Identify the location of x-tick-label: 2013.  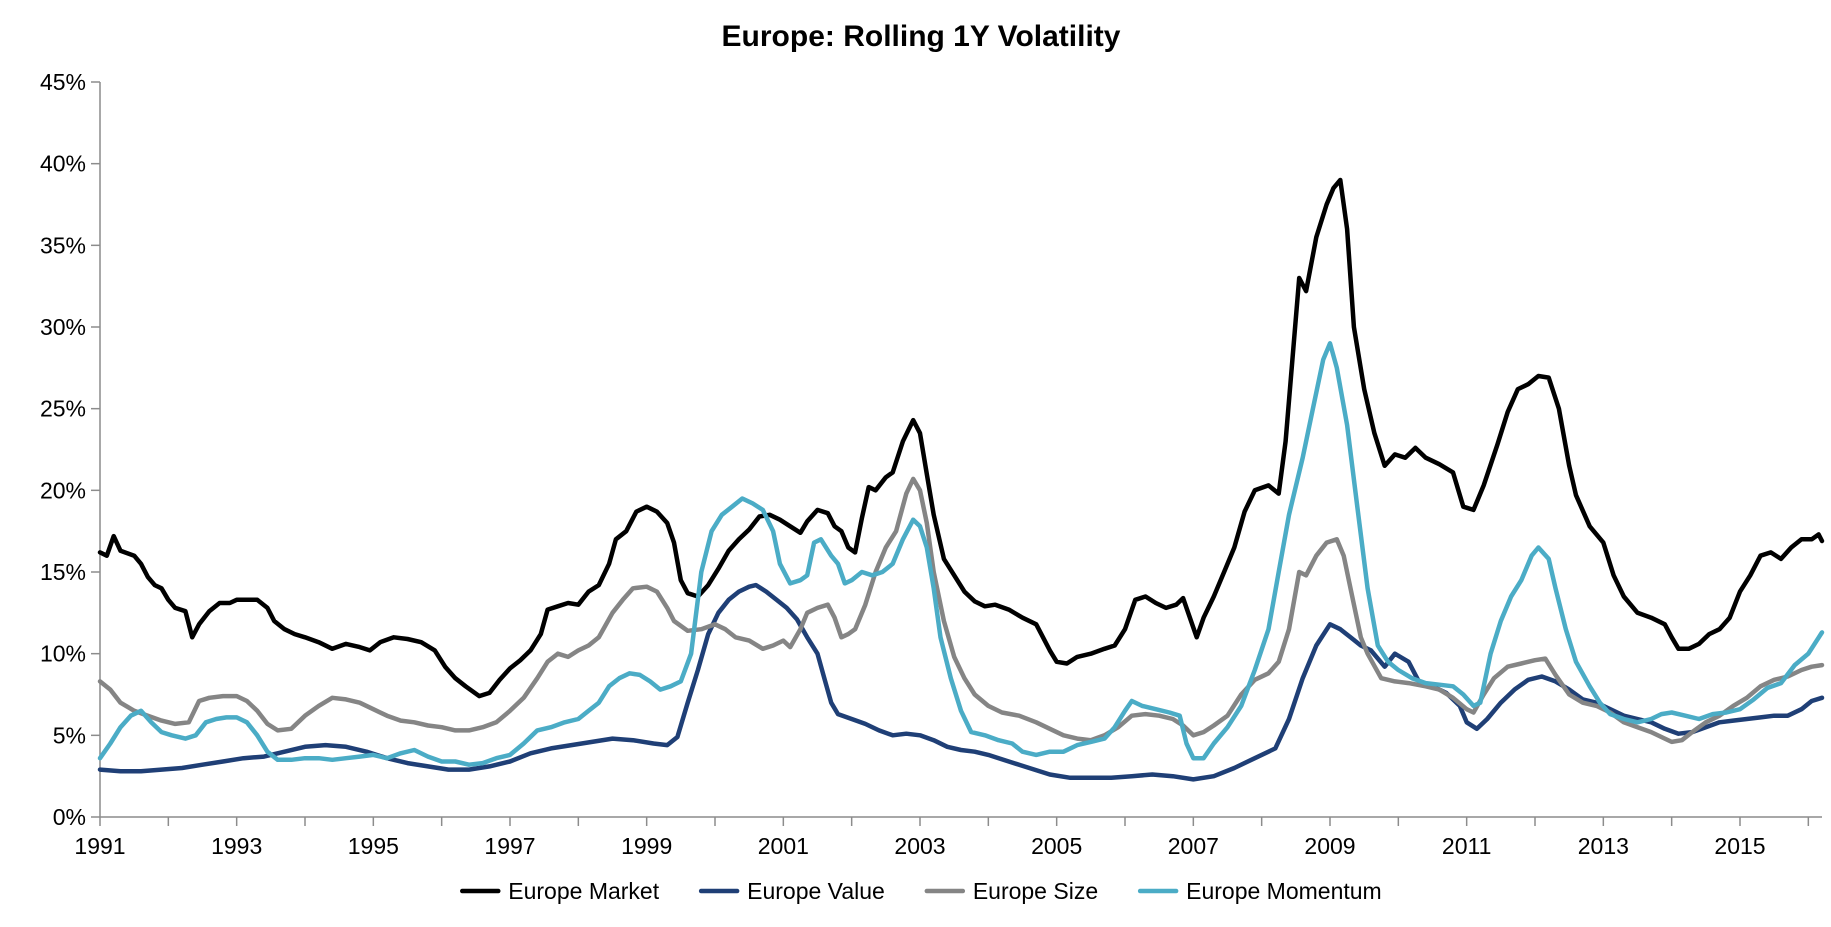
(1603, 846).